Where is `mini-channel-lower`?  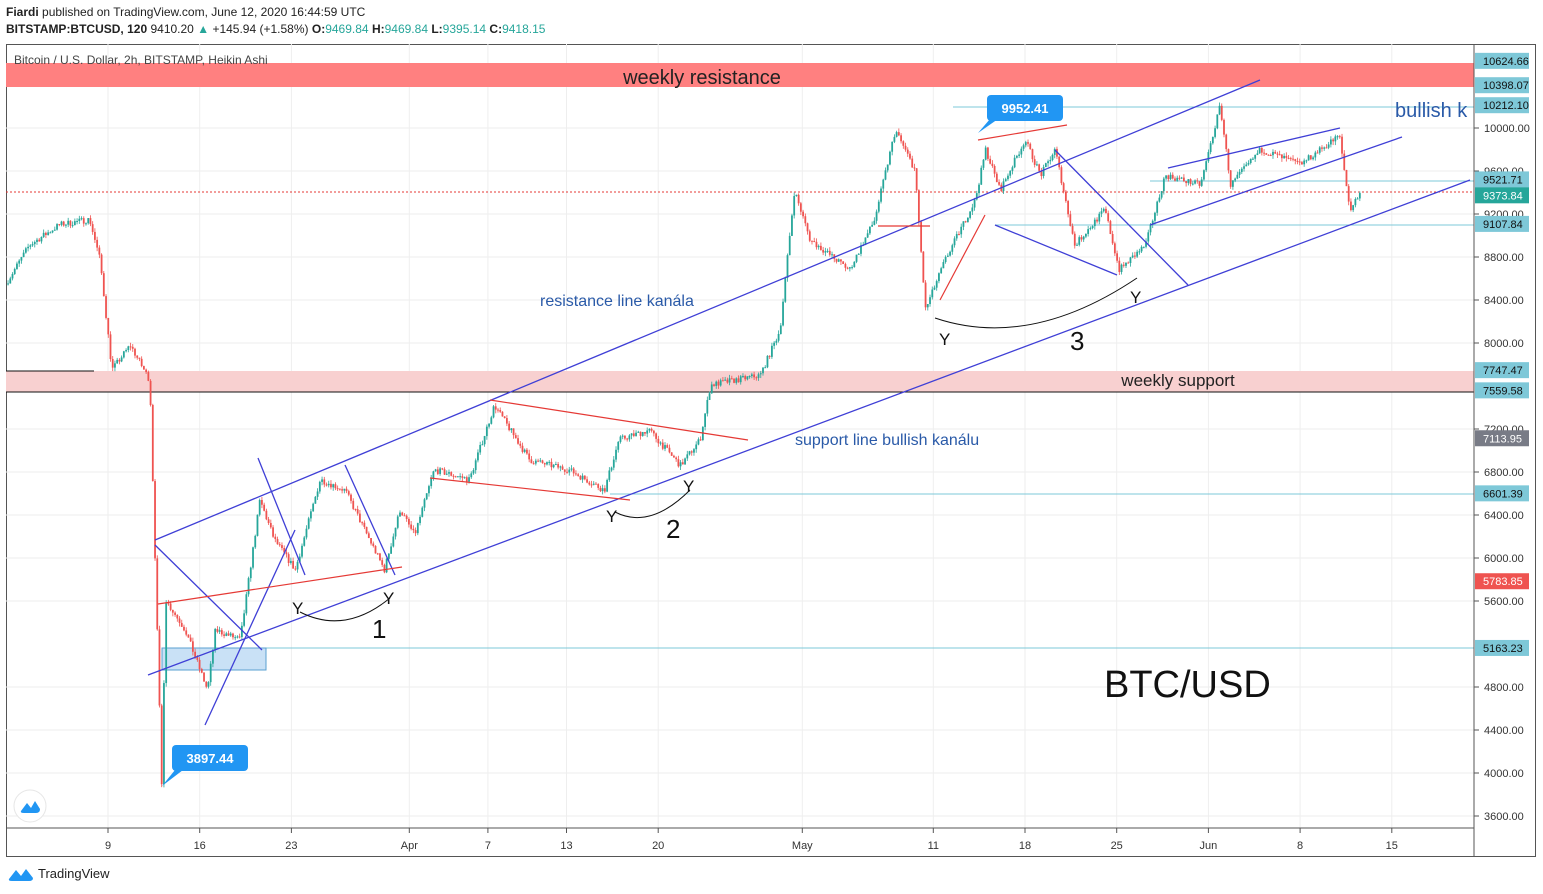 mini-channel-lower is located at coordinates (1276, 181).